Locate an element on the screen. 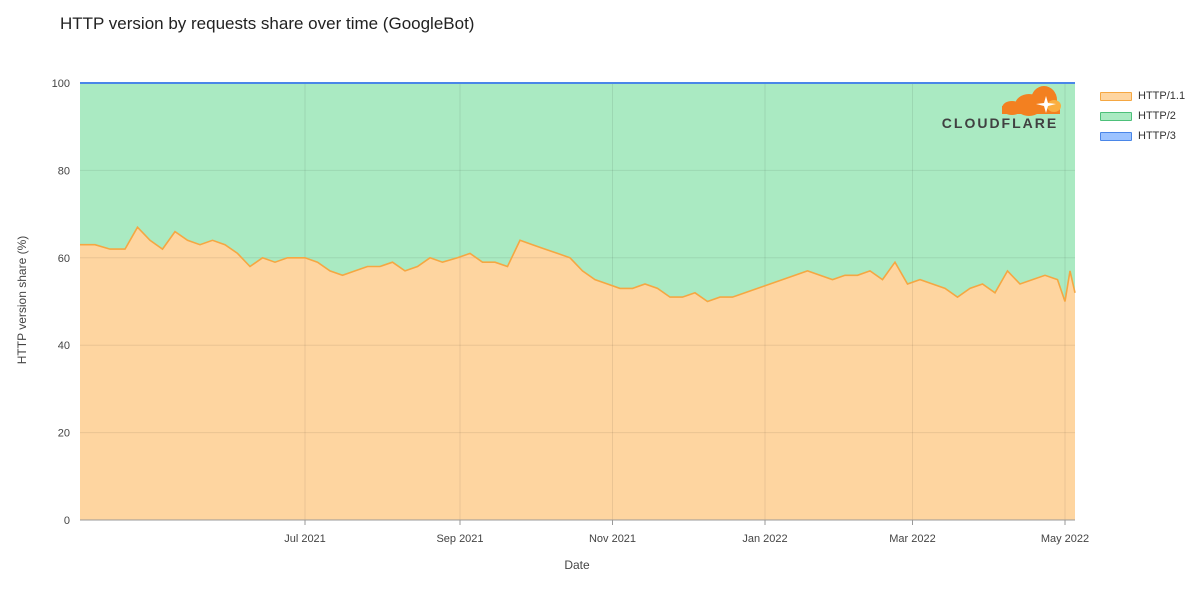 The width and height of the screenshot is (1200, 600). legend-item: HTTP/3 is located at coordinates (1142, 136).